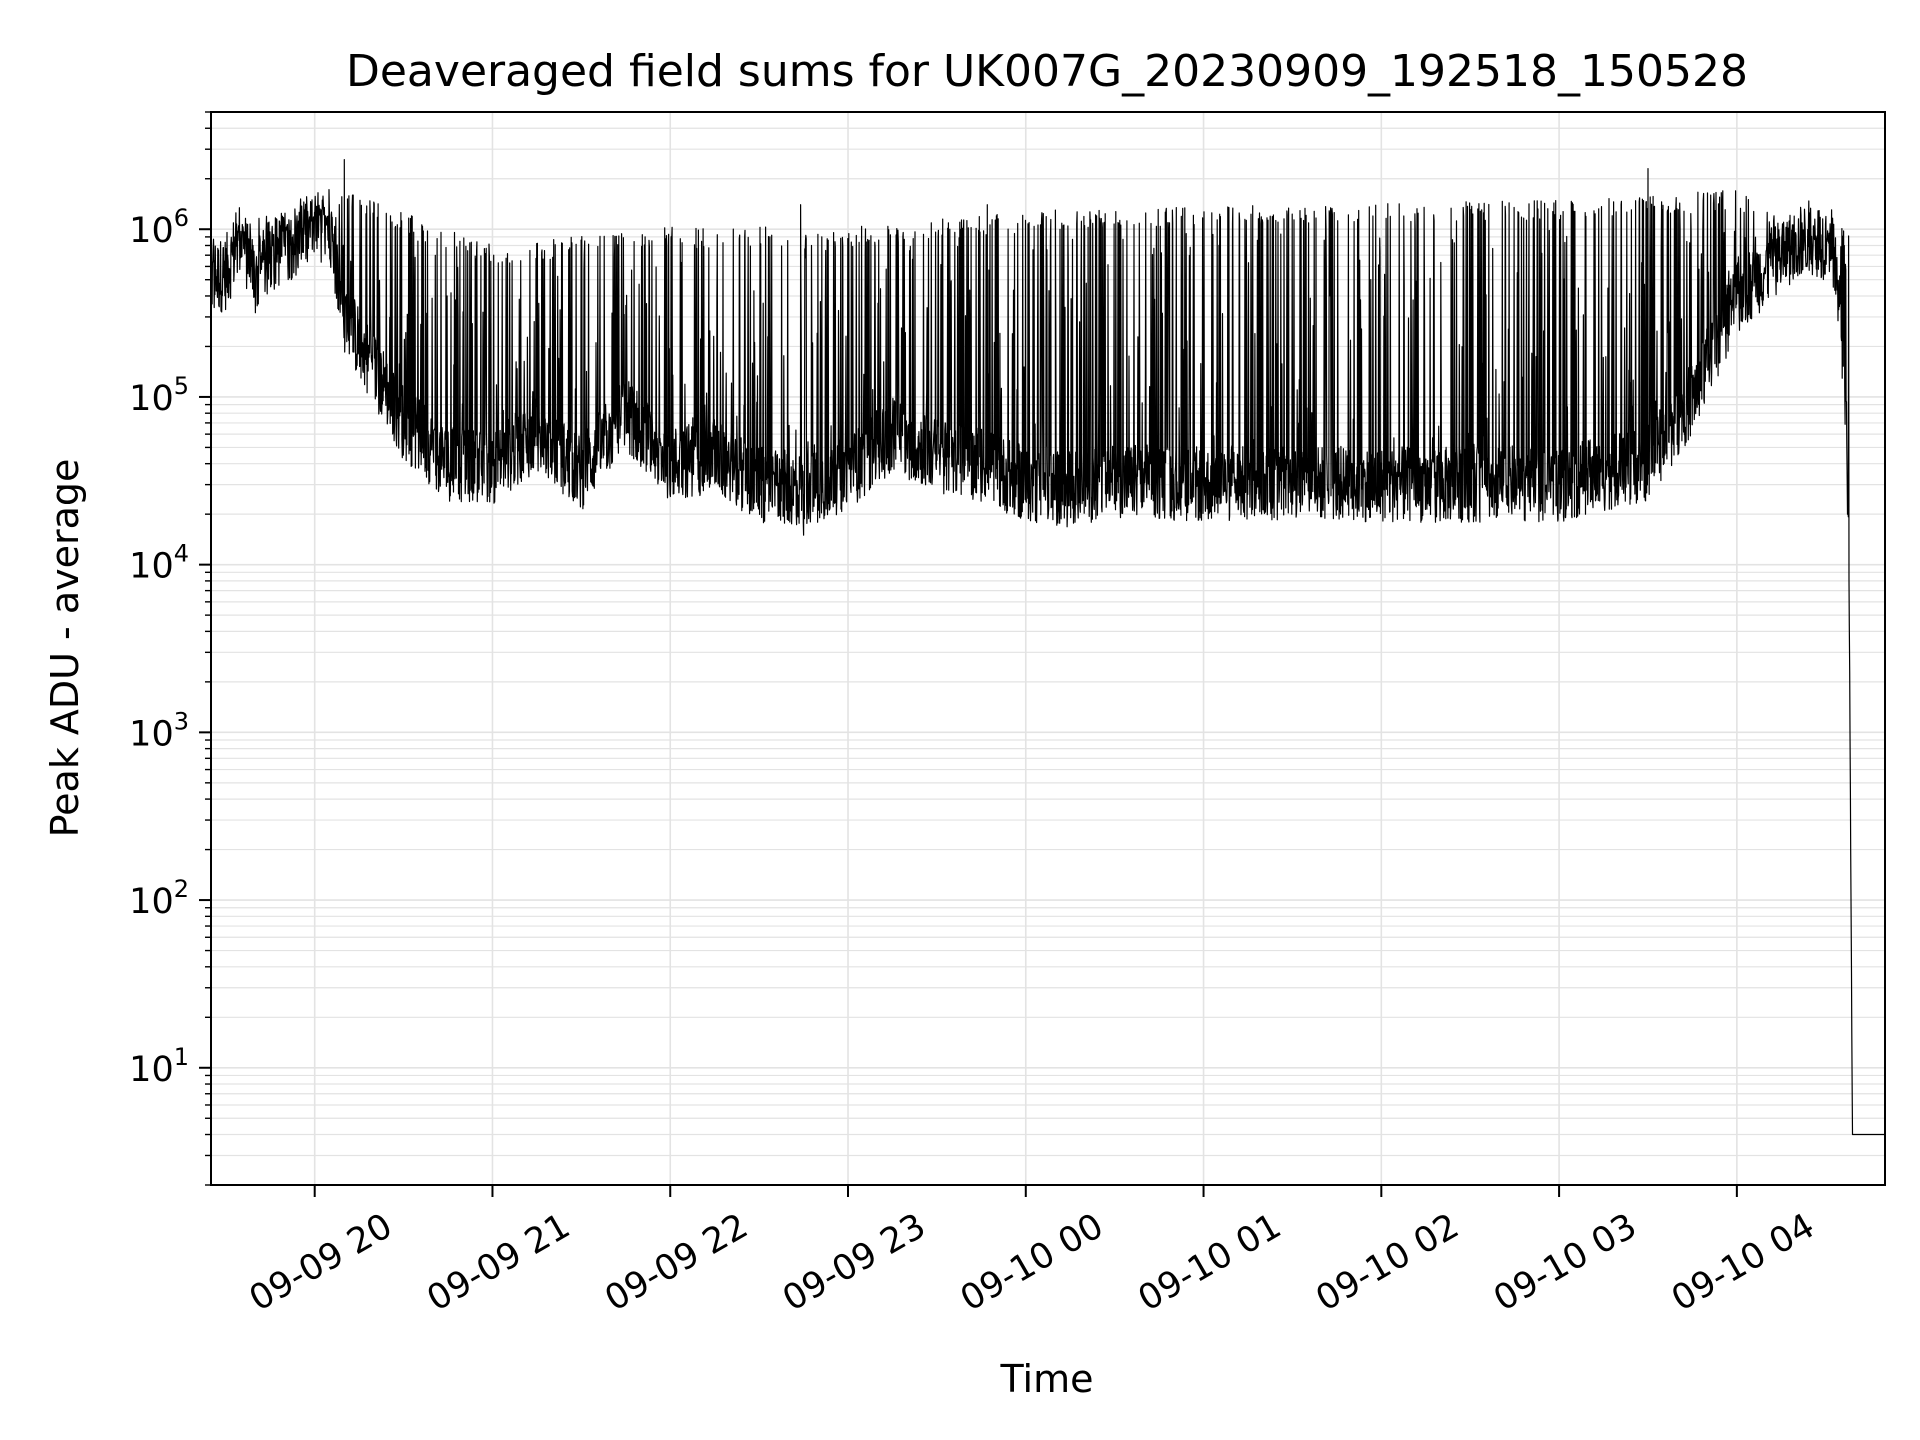 This screenshot has width=1920, height=1440. What do you see at coordinates (159, 395) in the screenshot?
I see `y-tick-label: 10⁵` at bounding box center [159, 395].